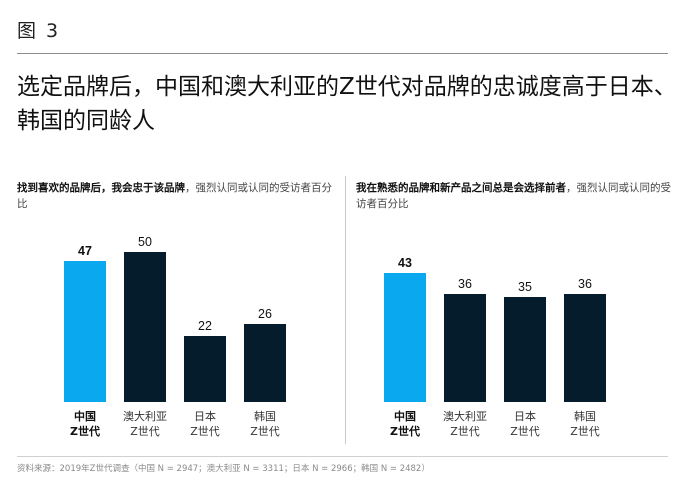 The width and height of the screenshot is (685, 488). I want to click on left-value-label-1: 47, so click(85, 251).